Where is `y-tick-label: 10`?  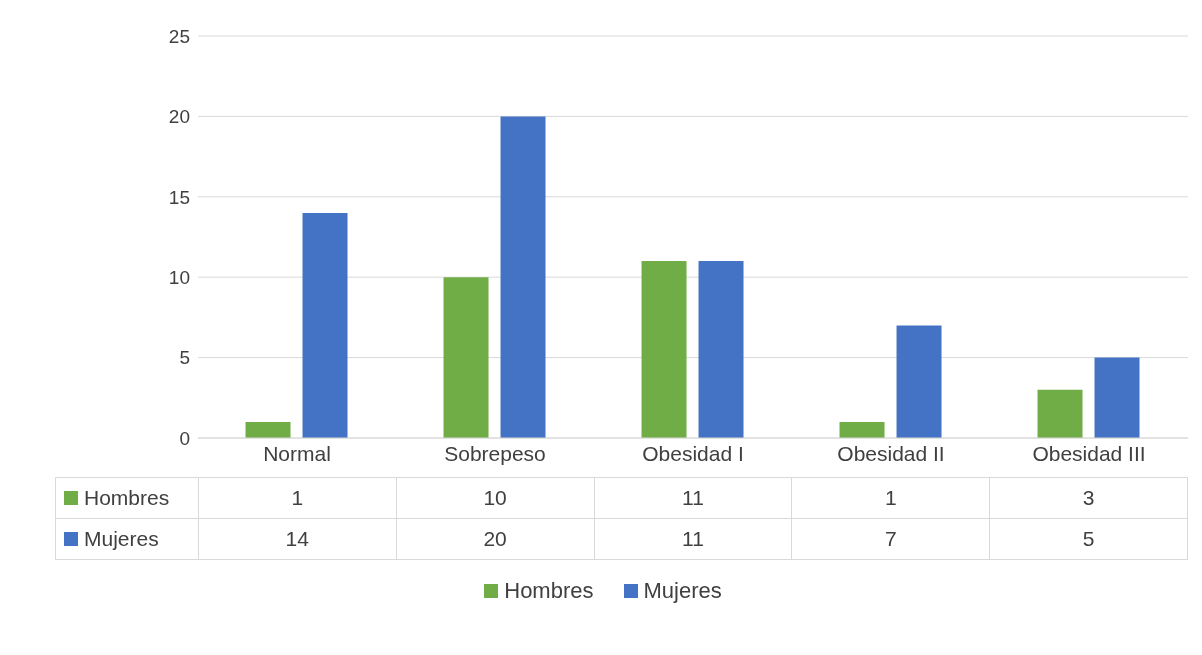
y-tick-label: 10 is located at coordinates (179, 277).